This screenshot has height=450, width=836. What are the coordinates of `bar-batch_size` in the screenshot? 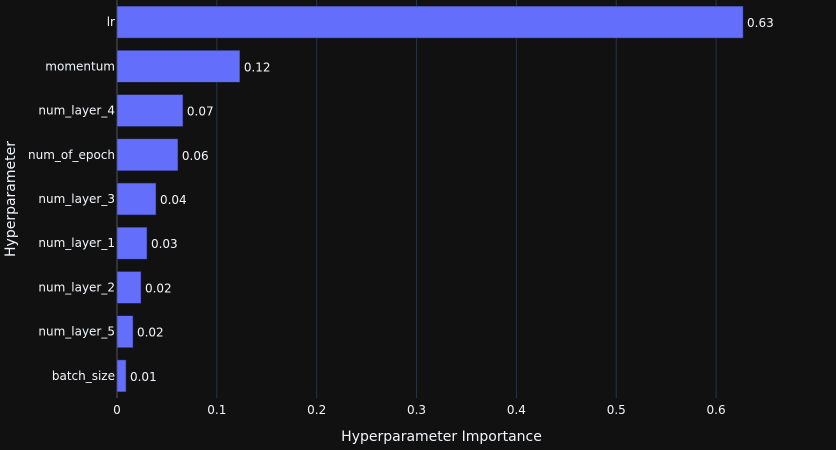 It's located at (121, 376).